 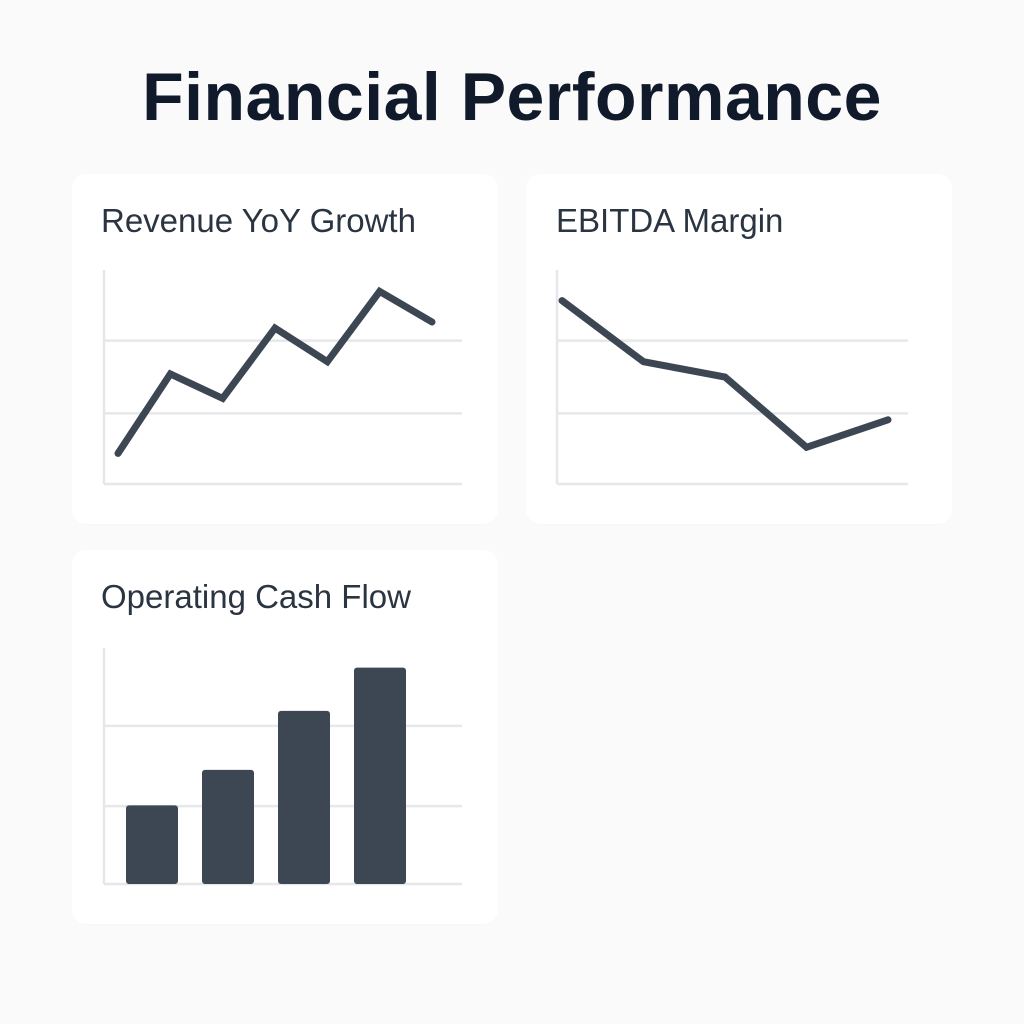 I want to click on revenue-growth-title: Revenue YoY Growth, so click(x=258, y=220).